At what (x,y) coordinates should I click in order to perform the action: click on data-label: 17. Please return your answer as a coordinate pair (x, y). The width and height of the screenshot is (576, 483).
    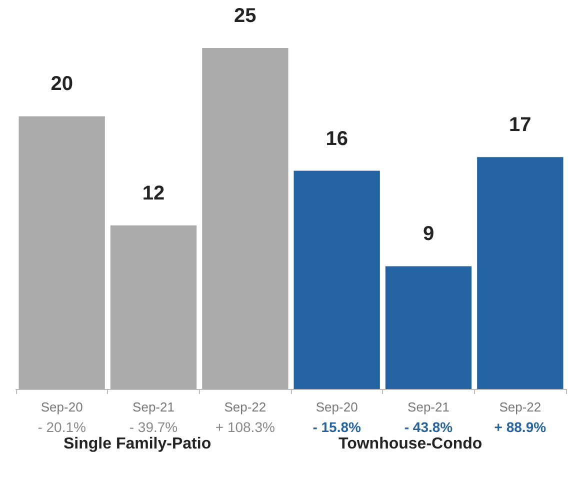
    Looking at the image, I should click on (520, 125).